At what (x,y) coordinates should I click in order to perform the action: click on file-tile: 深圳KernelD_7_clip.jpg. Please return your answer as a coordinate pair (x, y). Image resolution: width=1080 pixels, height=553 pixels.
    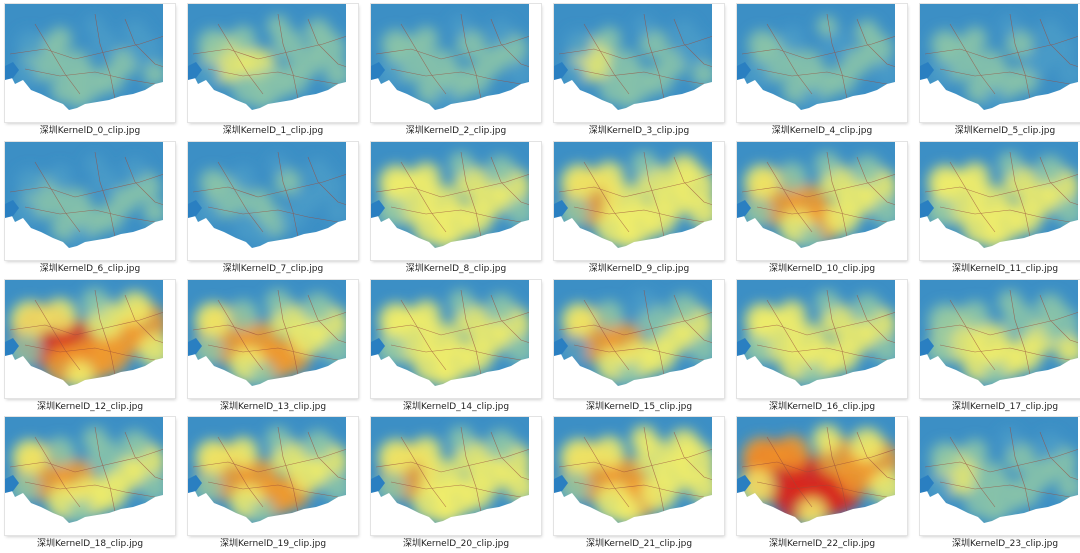
    Looking at the image, I should click on (273, 210).